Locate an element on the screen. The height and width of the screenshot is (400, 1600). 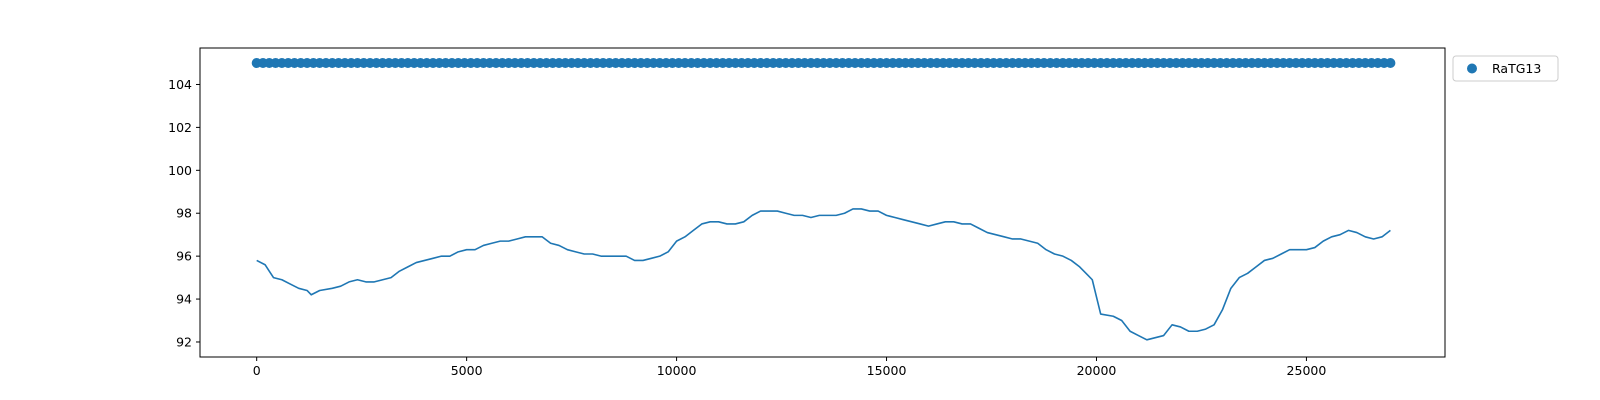
legend-box is located at coordinates (1505, 68).